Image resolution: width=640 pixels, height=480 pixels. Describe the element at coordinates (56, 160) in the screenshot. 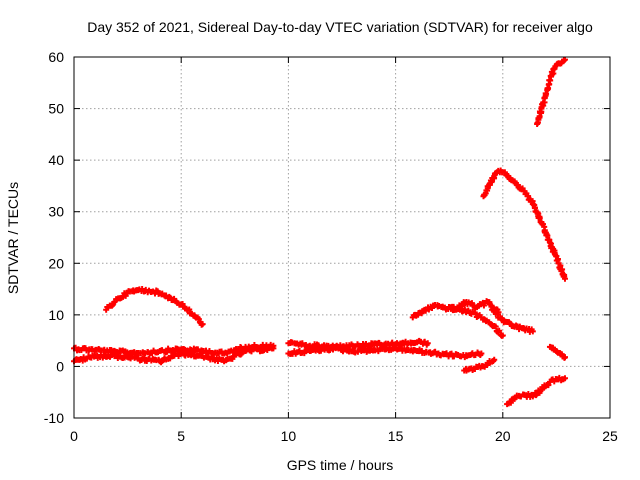

I see `y-tick-label: 40` at that location.